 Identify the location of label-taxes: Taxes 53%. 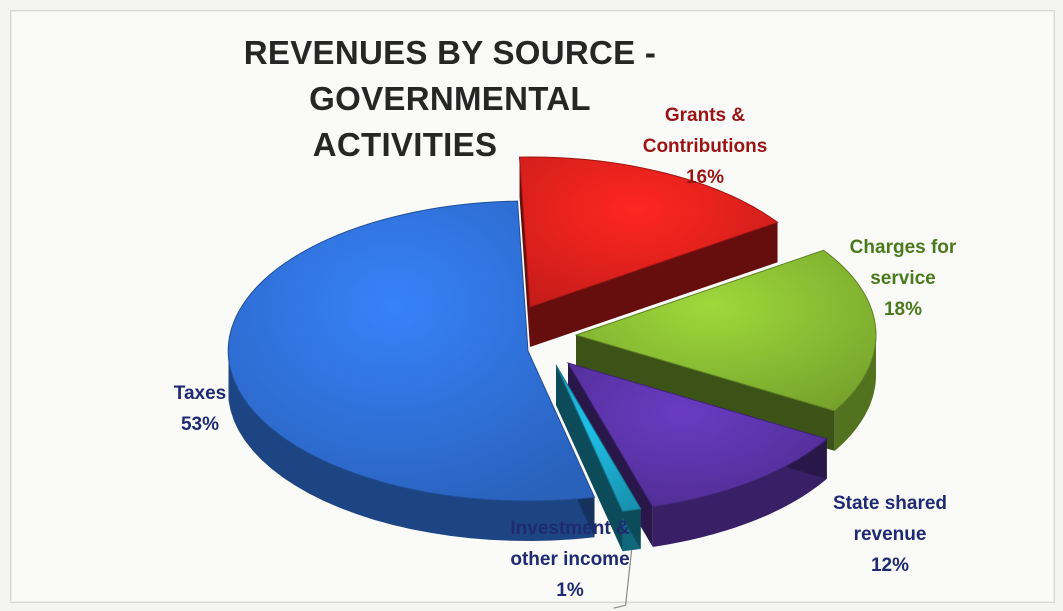
(200, 409).